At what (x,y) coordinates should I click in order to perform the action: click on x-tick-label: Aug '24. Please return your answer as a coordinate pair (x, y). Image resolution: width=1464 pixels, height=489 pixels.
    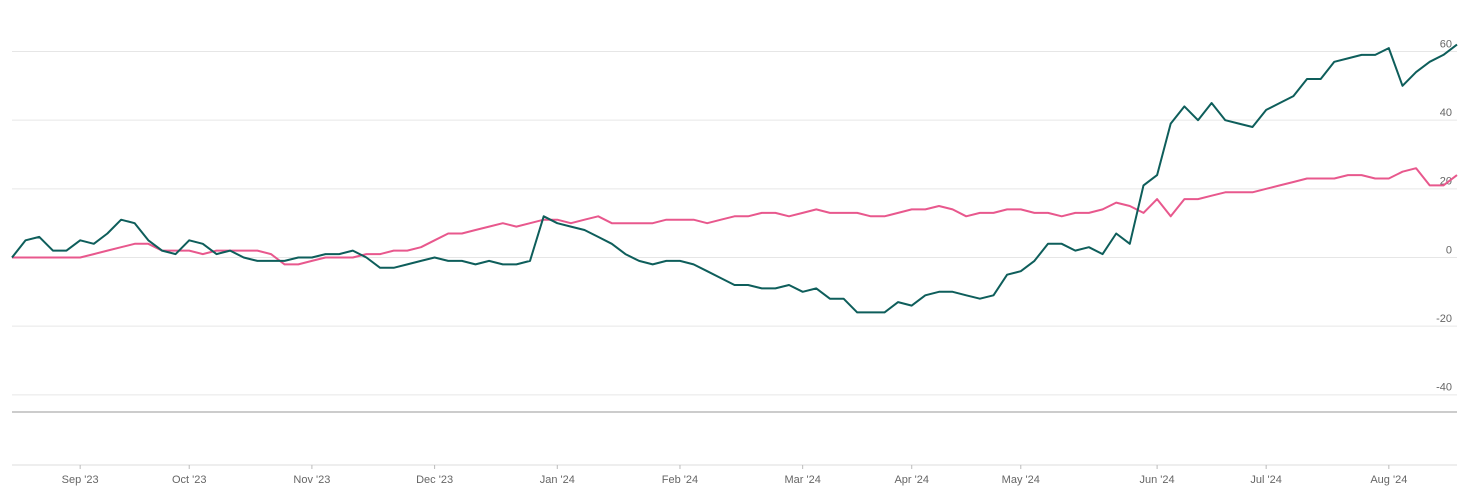
    Looking at the image, I should click on (1388, 480).